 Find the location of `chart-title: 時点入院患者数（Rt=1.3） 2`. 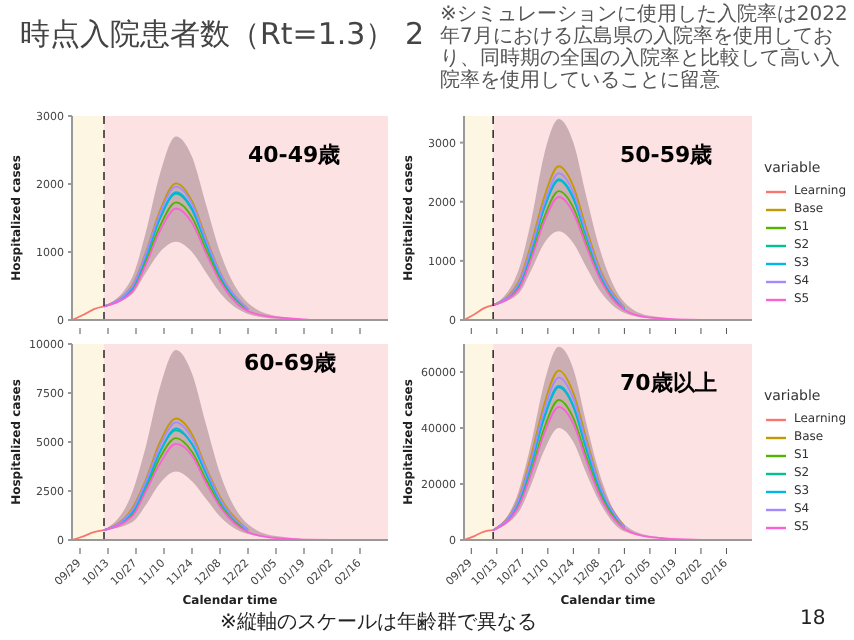

chart-title: 時点入院患者数（Rt=1.3） 2 is located at coordinates (222, 35).